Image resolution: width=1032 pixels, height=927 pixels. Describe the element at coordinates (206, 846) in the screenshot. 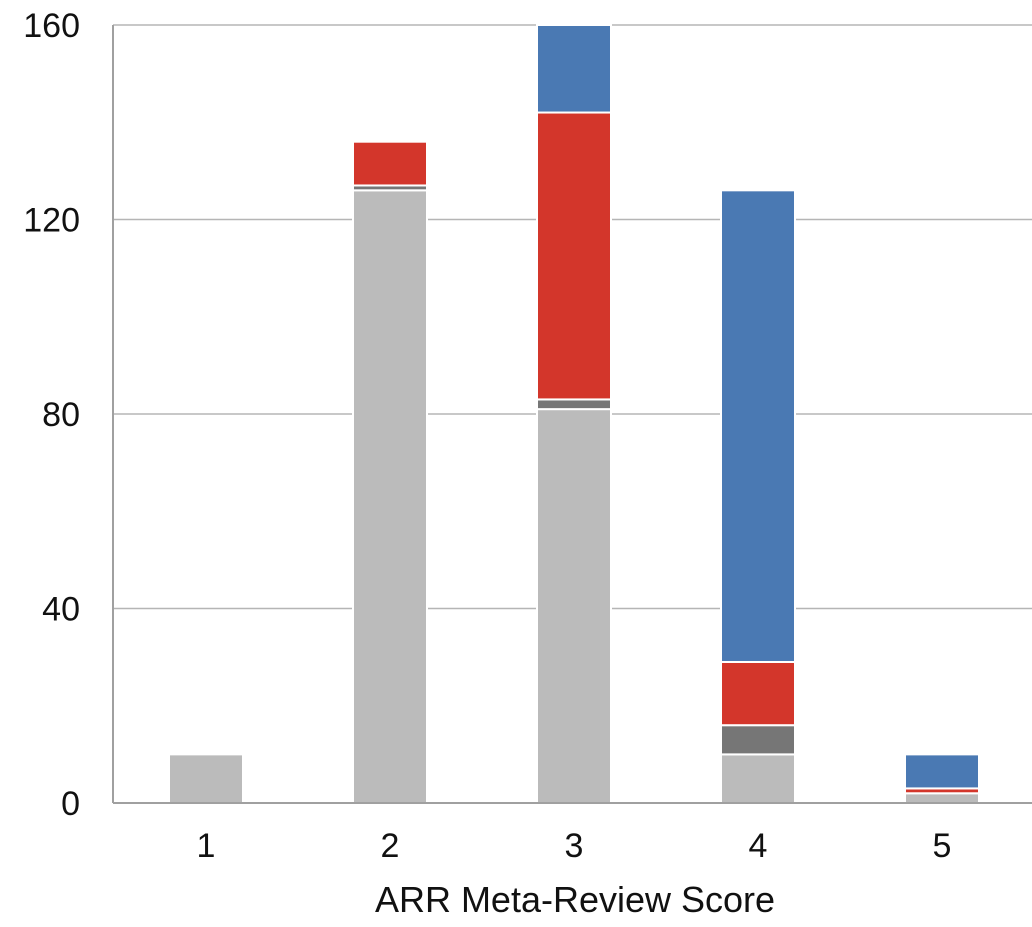

I see `x-tick-label-1: 1` at that location.